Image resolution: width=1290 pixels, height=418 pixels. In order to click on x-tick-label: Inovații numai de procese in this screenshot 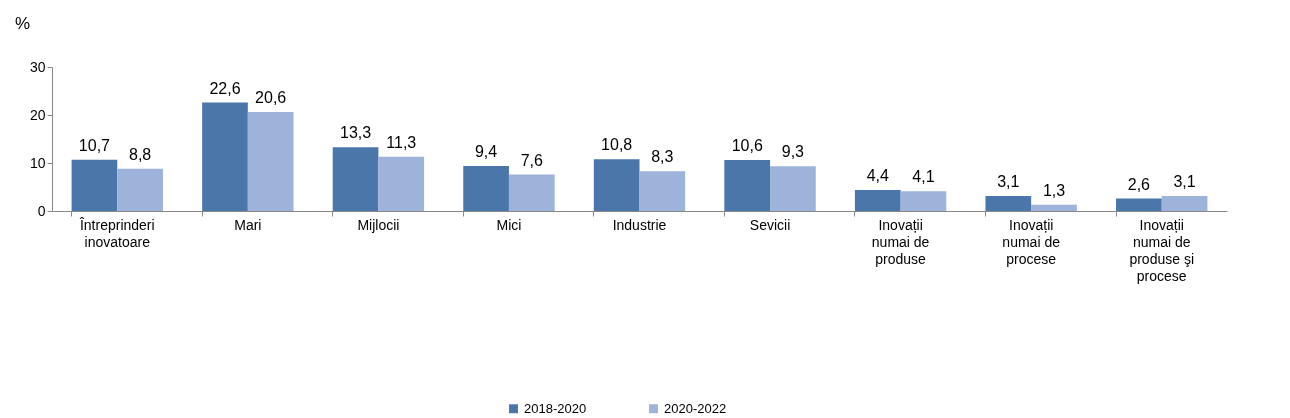, I will do `click(1031, 241)`.